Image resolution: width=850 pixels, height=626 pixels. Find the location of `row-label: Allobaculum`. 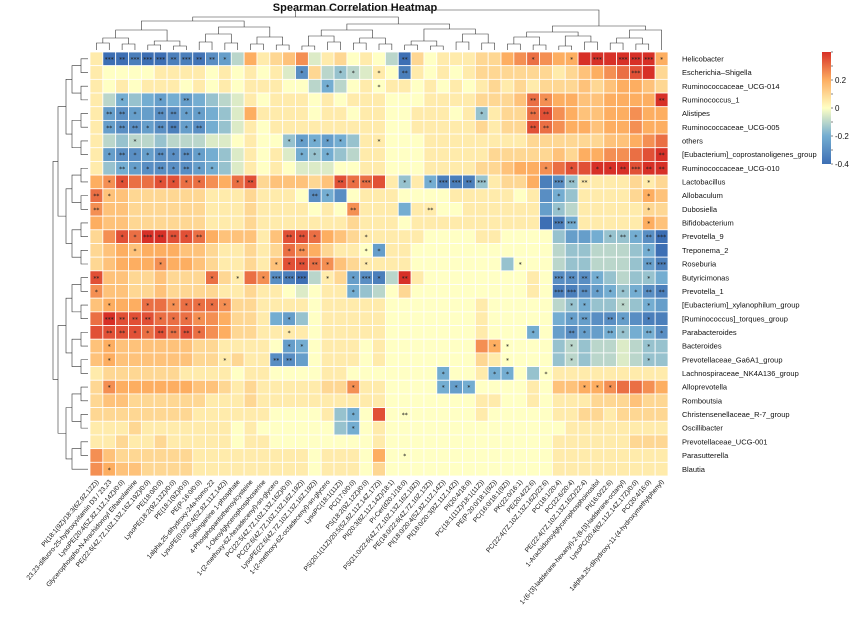

row-label: Allobaculum is located at coordinates (702, 195).